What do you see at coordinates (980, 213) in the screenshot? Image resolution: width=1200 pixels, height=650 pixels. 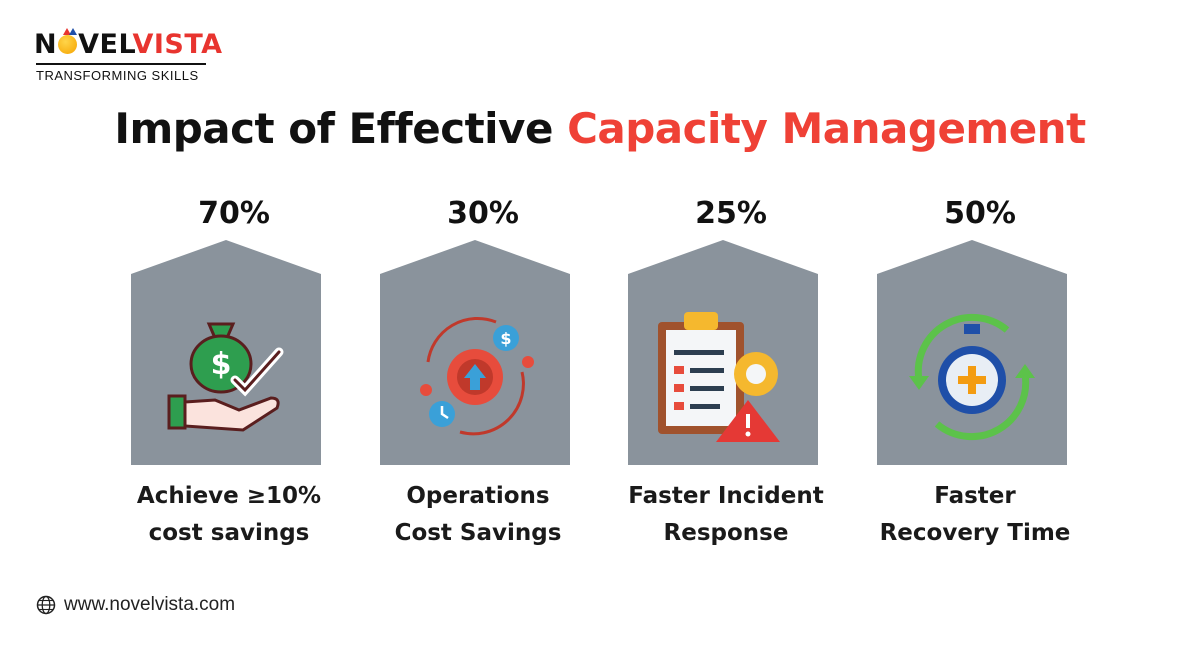 I see `stat-percent: 50%` at bounding box center [980, 213].